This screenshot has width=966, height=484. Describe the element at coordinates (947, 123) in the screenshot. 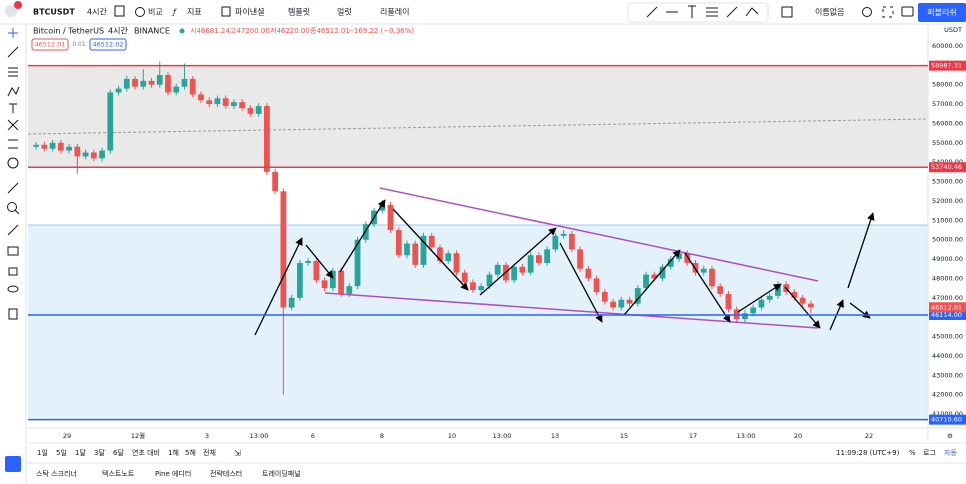

I see `price-tick-label: 56000.00` at that location.